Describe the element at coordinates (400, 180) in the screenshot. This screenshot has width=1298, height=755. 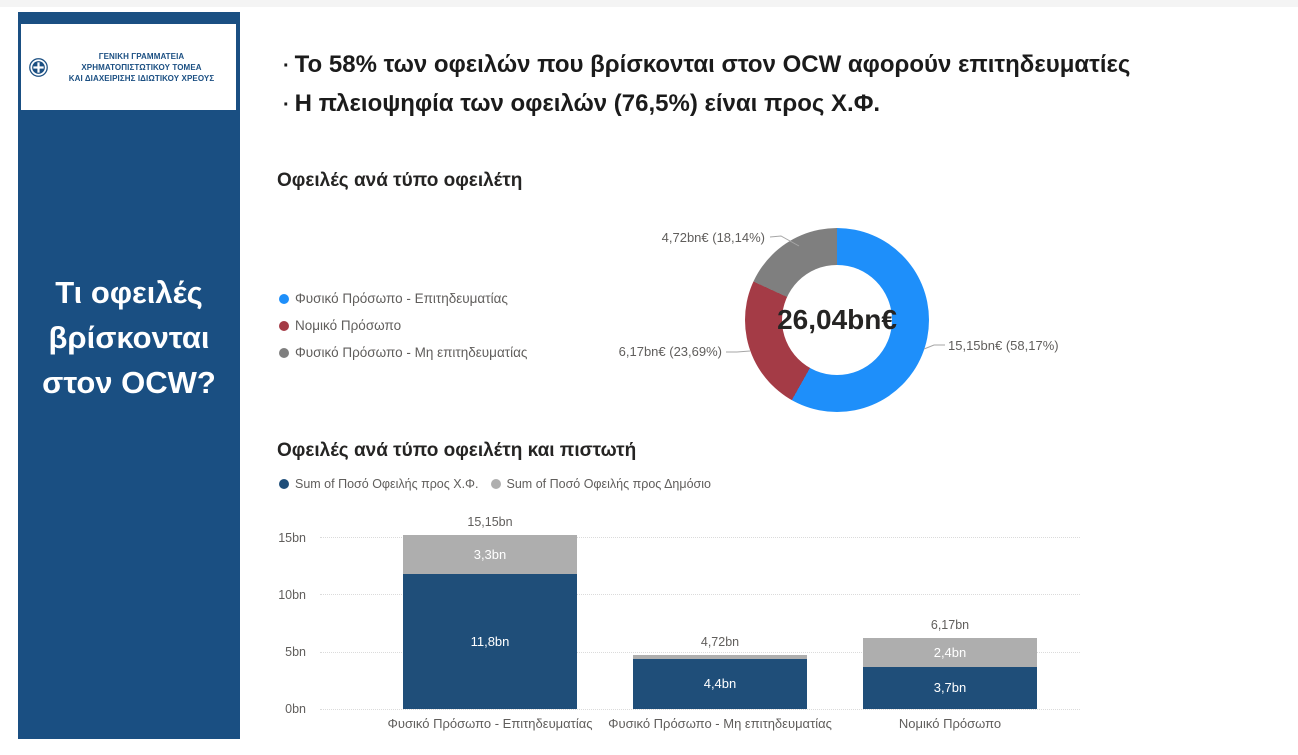
I see `donut-chart-title: Οφειλές ανά τύπο οφειλέτη` at that location.